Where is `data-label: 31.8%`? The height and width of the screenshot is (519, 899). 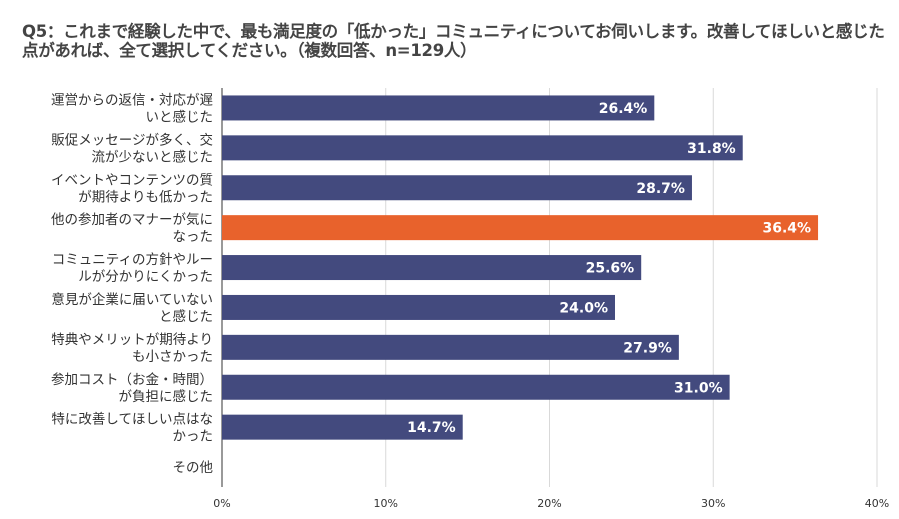
data-label: 31.8% is located at coordinates (711, 149).